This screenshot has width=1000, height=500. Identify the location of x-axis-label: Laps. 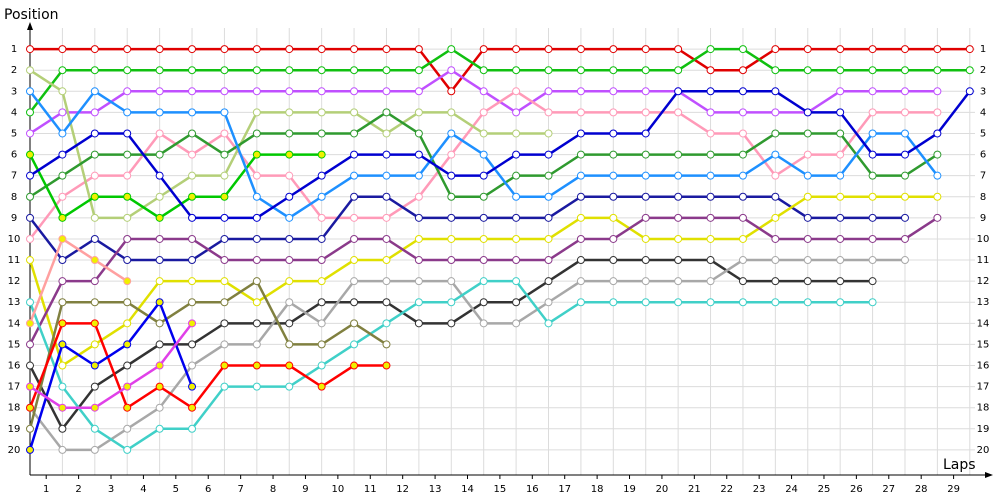
(959, 465).